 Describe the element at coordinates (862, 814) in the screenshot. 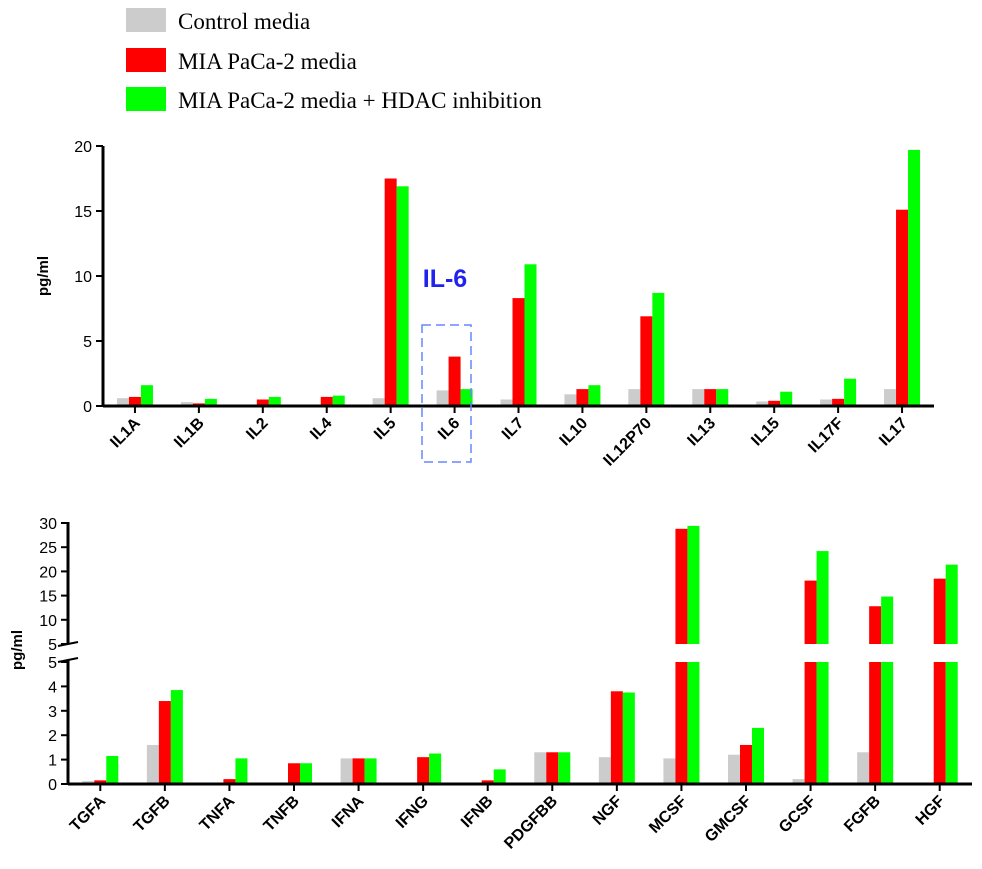

I see `x-tick-label: FGFB` at that location.